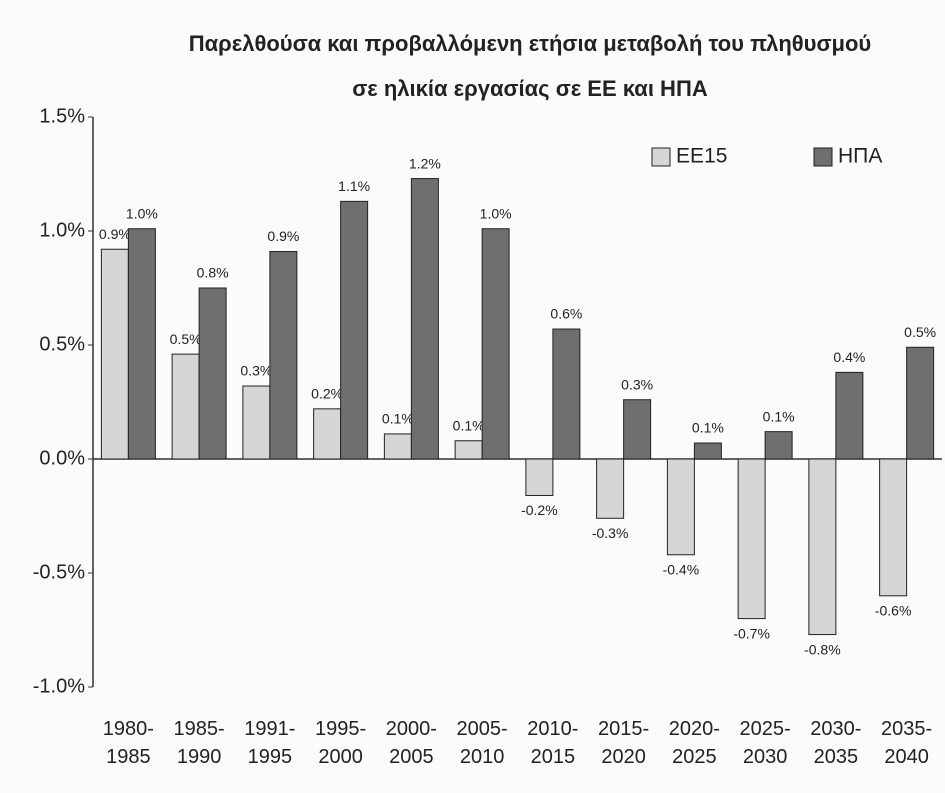 The width and height of the screenshot is (945, 793). What do you see at coordinates (411, 743) in the screenshot?
I see `x-tick-label: 2000-2005` at bounding box center [411, 743].